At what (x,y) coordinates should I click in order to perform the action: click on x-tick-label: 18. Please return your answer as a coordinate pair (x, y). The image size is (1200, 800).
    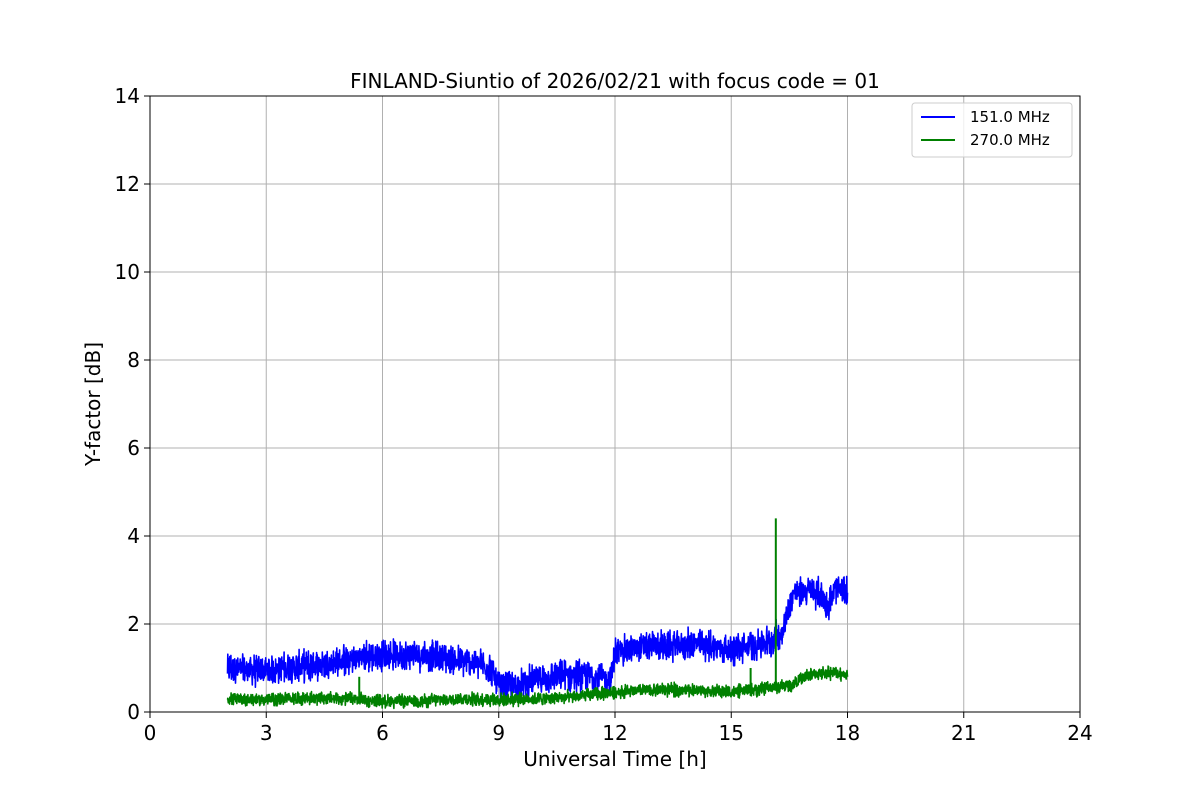
    Looking at the image, I should click on (847, 733).